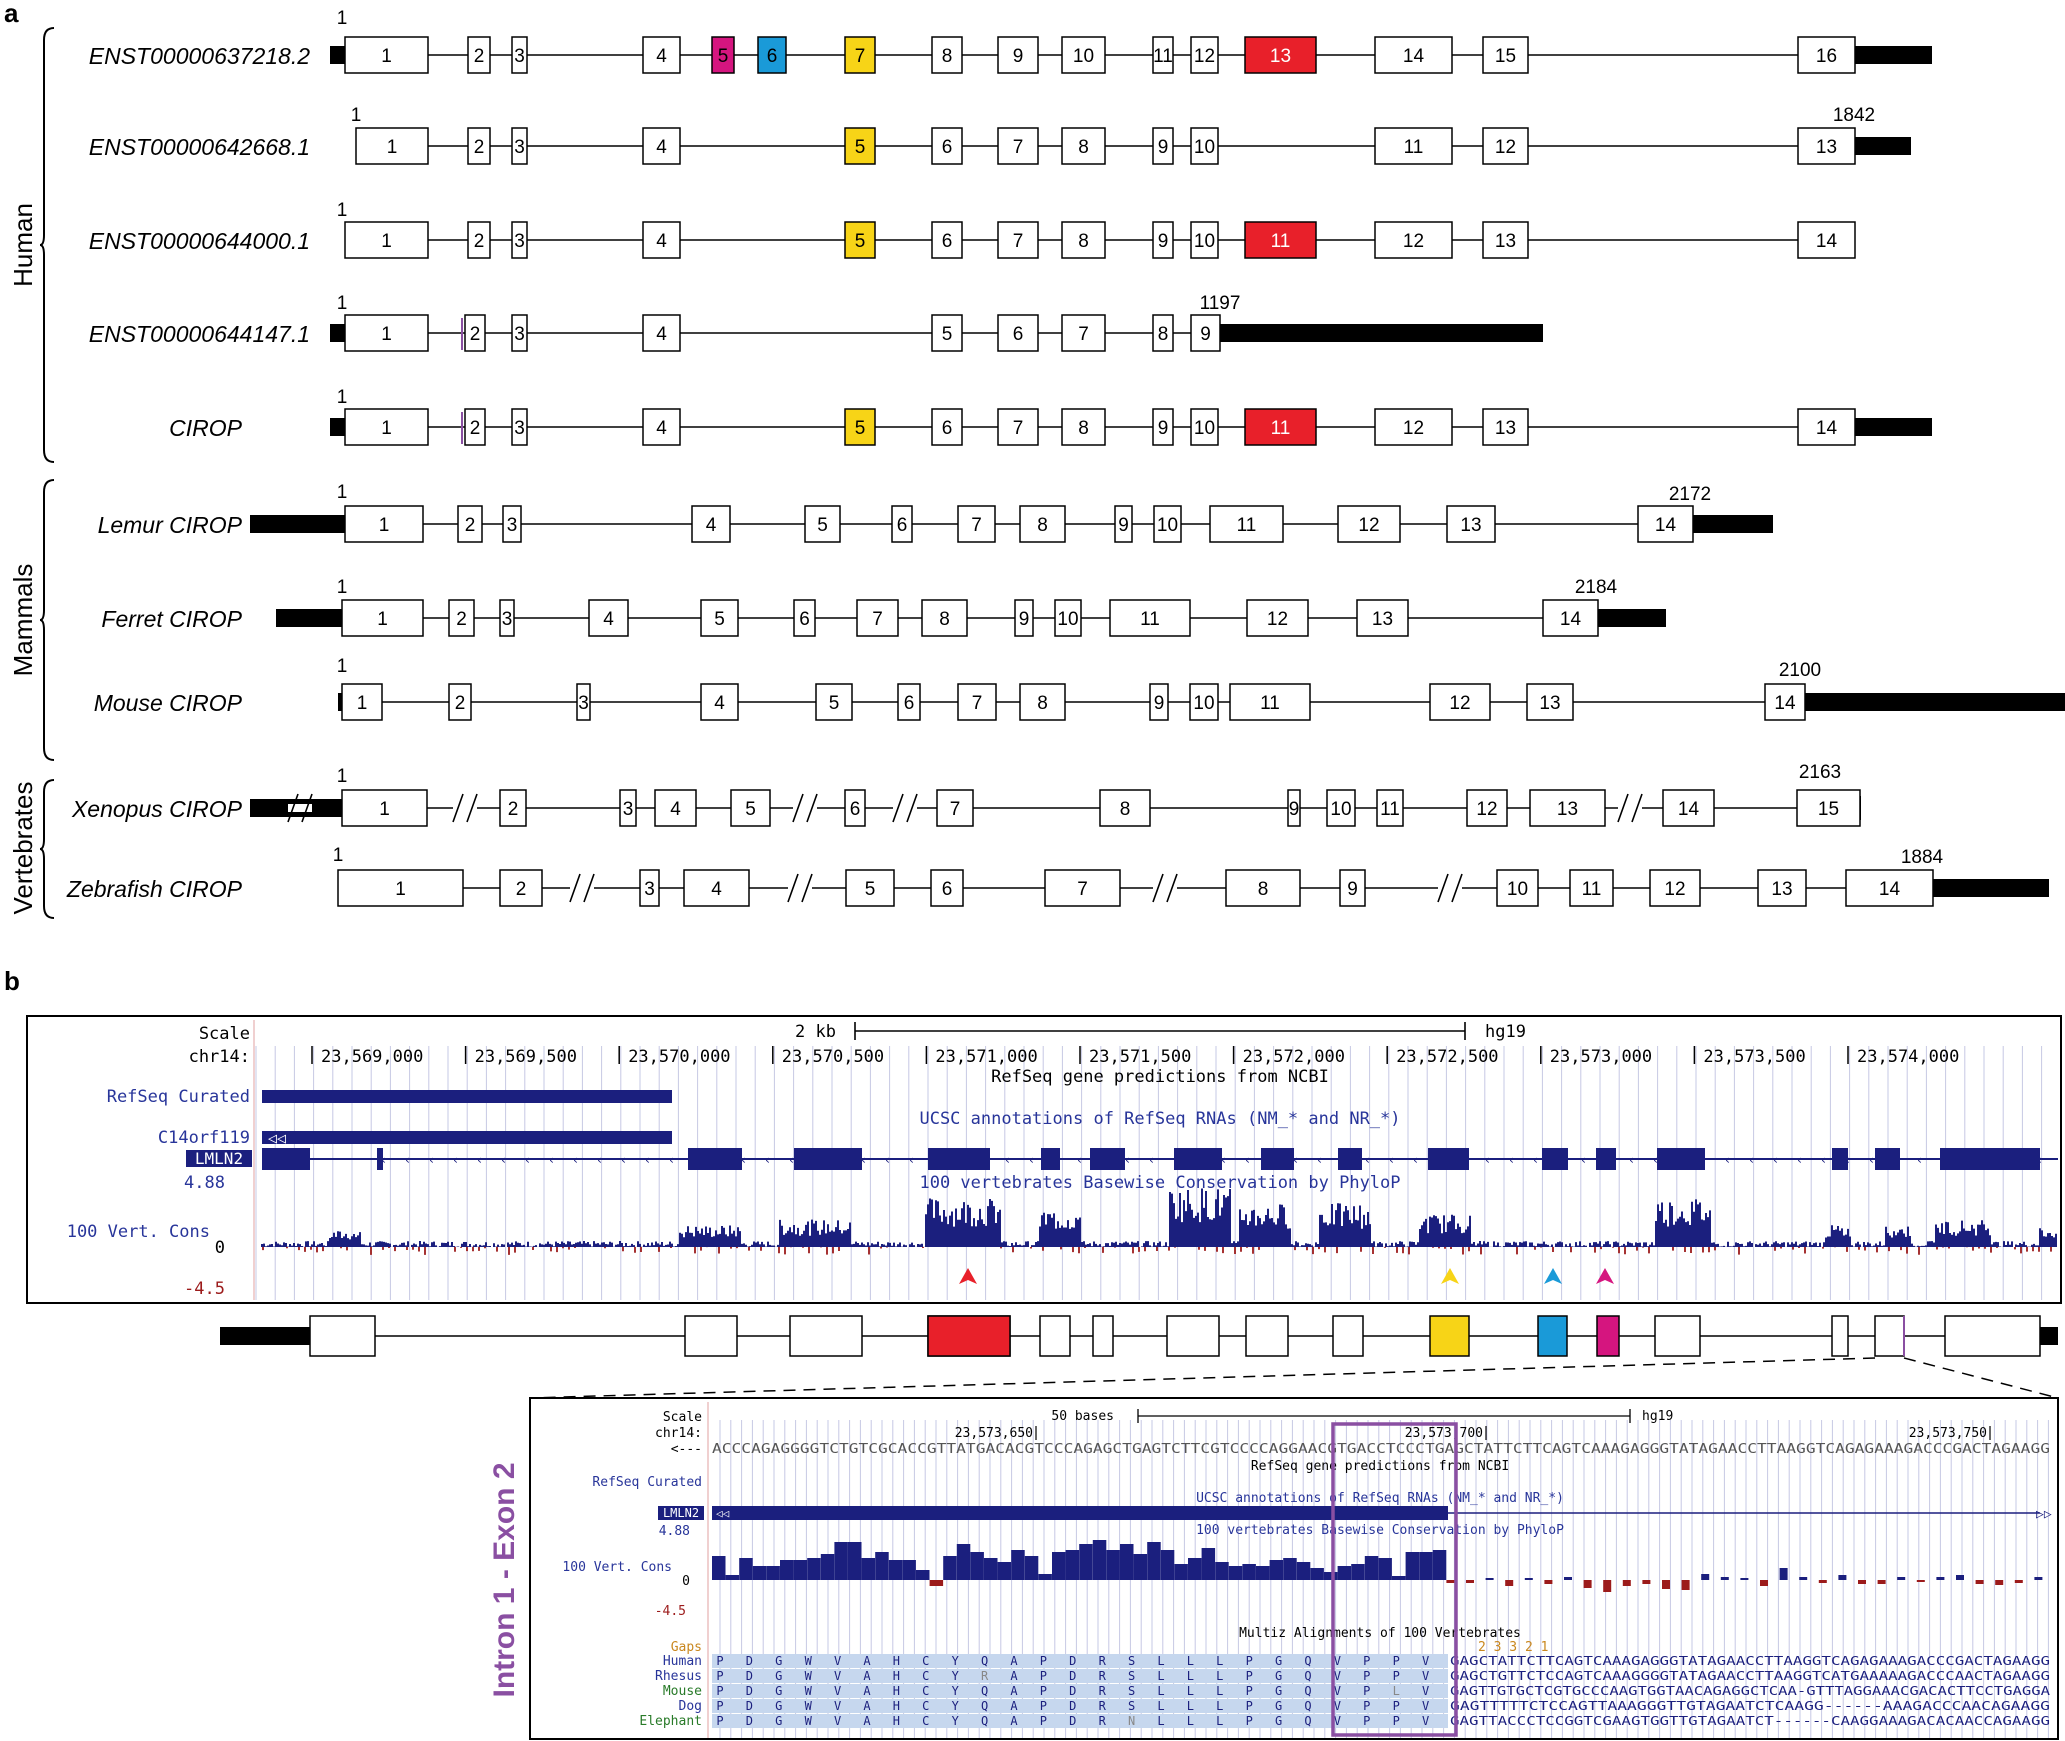  Describe the element at coordinates (1380, 1466) in the screenshot. I see `zoom-refseq-caption: RefSeq gene predictions from NCBI` at that location.